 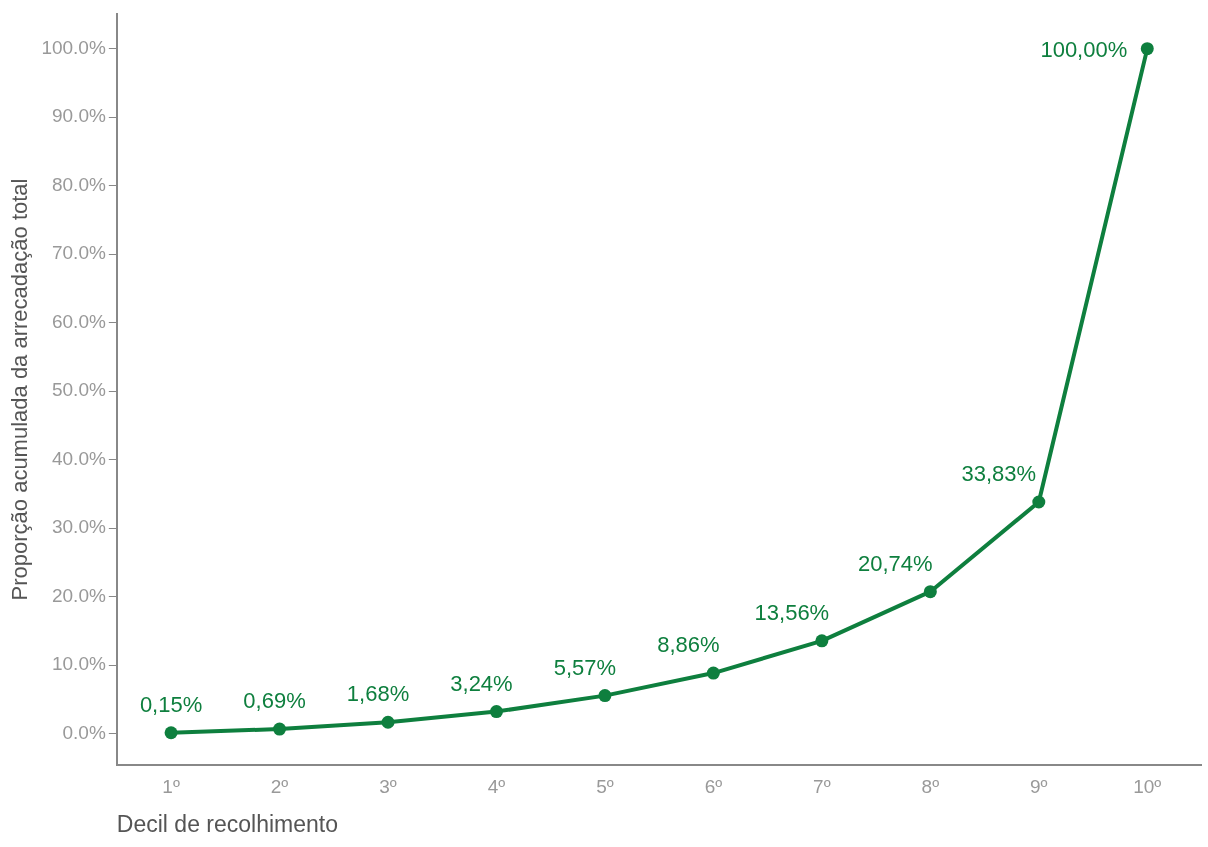 What do you see at coordinates (78, 458) in the screenshot?
I see `y-tick-label: 40.0%` at bounding box center [78, 458].